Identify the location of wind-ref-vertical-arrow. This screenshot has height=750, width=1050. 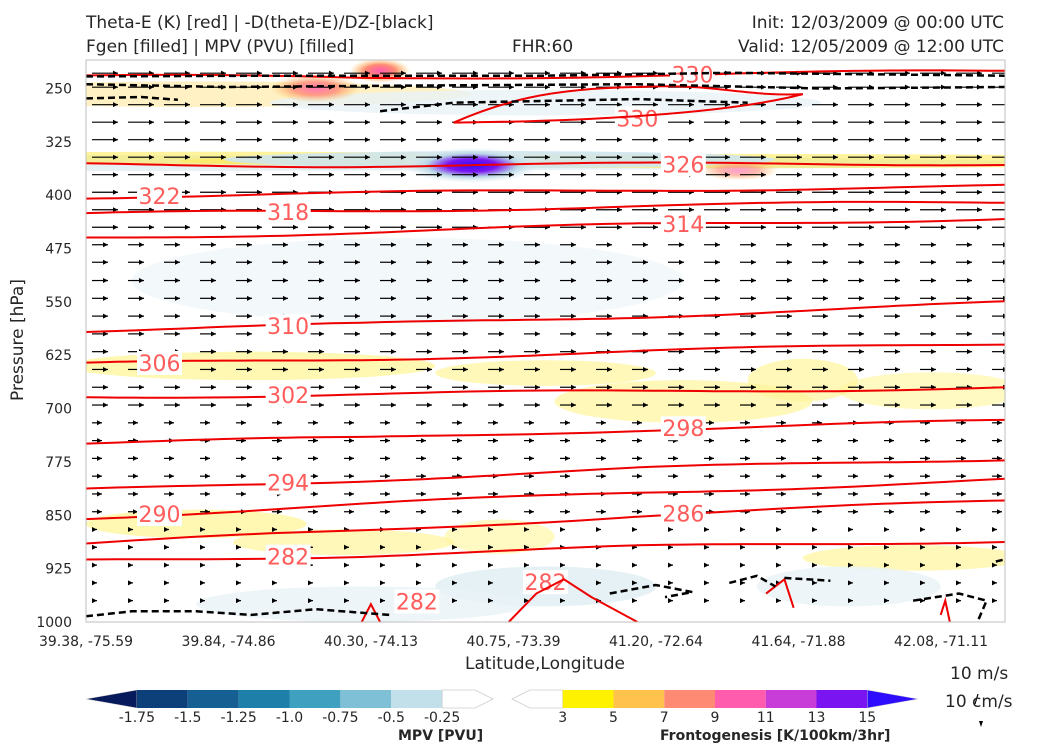
(981, 724).